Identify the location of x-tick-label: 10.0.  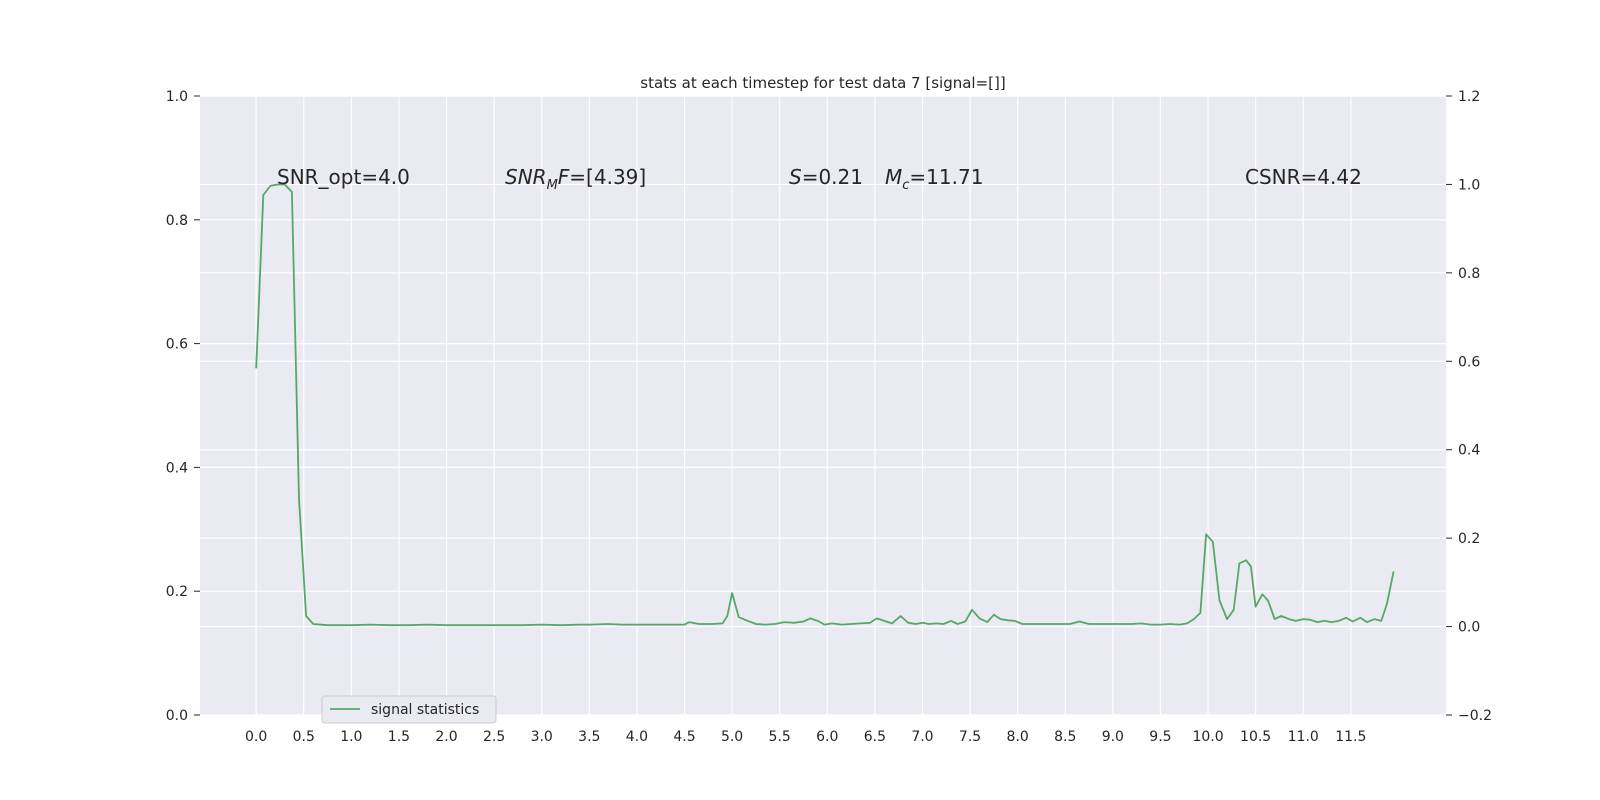
(1207, 737).